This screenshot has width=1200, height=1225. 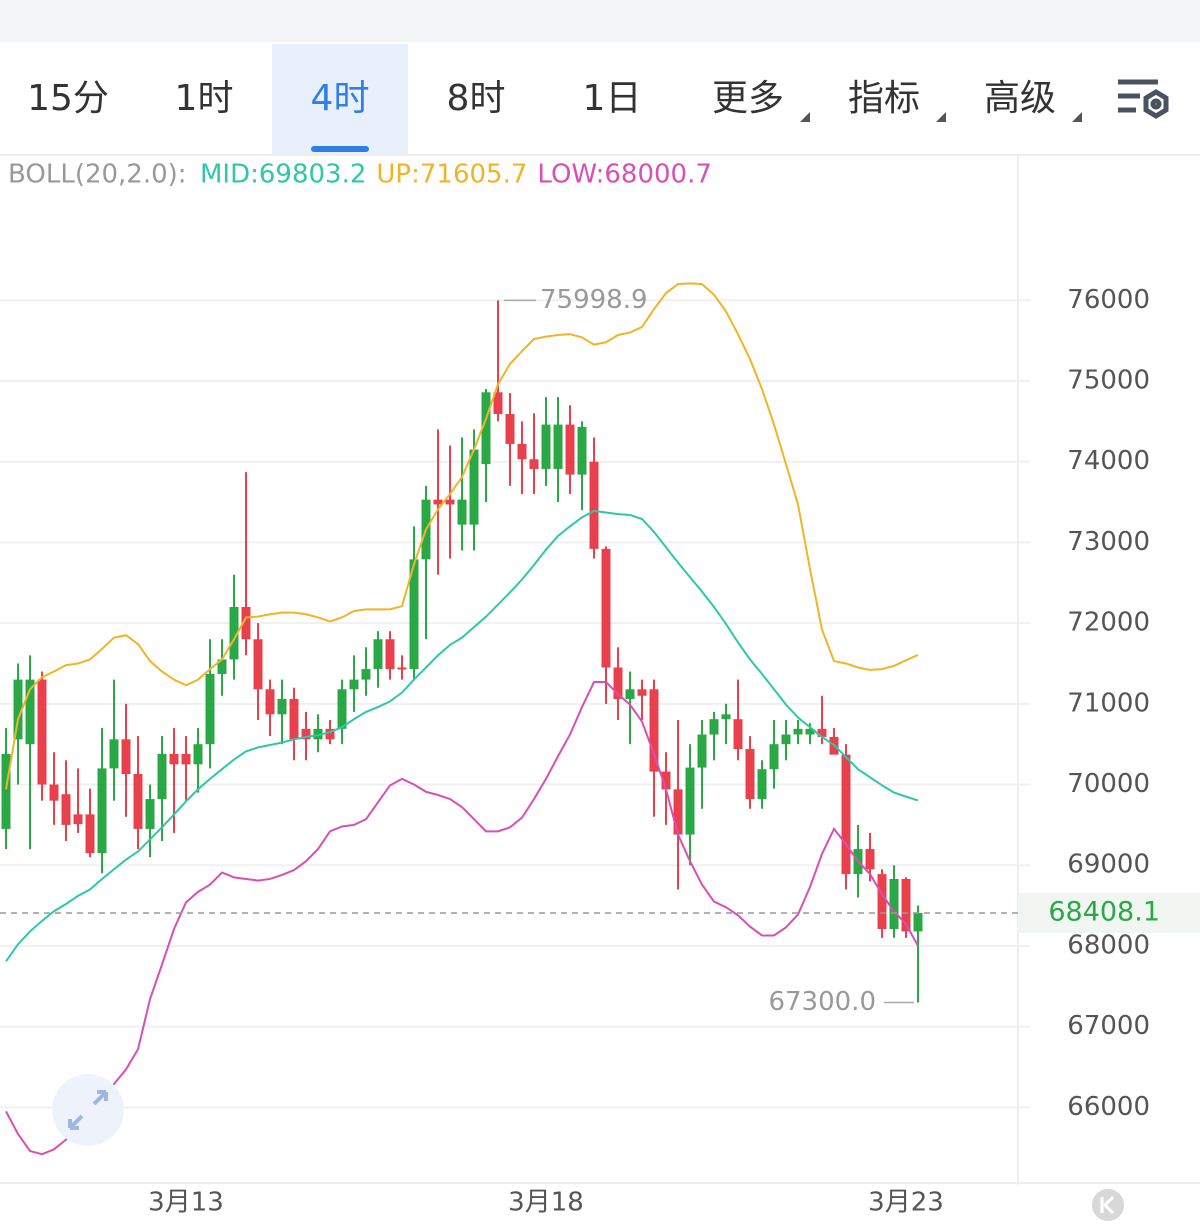 What do you see at coordinates (204, 98) in the screenshot?
I see `tab: 1时` at bounding box center [204, 98].